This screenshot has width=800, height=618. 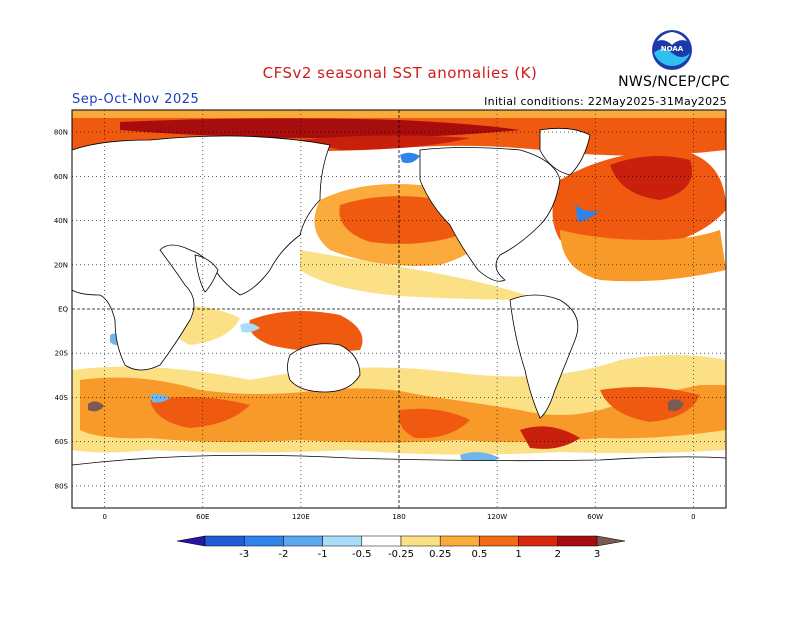 What do you see at coordinates (62, 486) in the screenshot?
I see `latitude-tick-label: 80S` at bounding box center [62, 486].